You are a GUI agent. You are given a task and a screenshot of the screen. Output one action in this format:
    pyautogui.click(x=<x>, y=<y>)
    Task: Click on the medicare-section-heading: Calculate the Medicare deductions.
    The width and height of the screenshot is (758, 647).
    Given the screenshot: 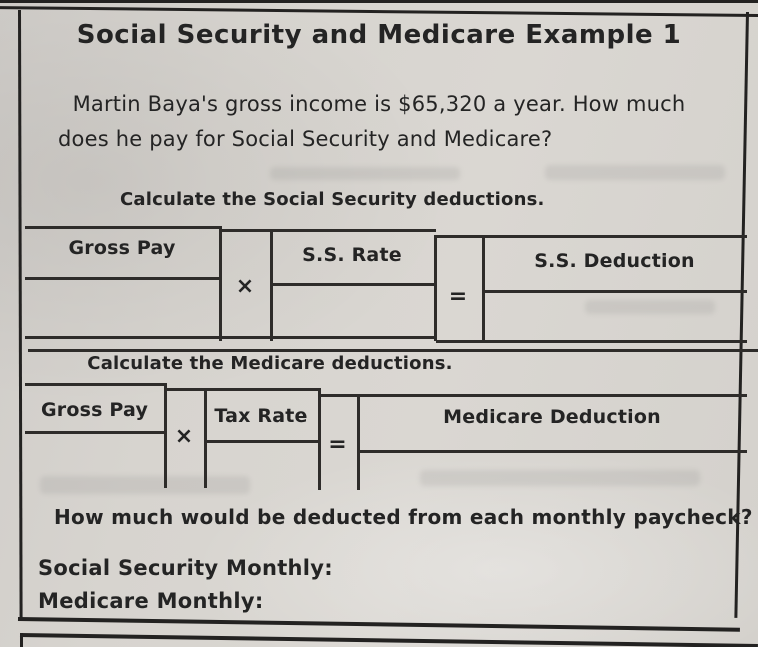 What is the action you would take?
    pyautogui.click(x=270, y=363)
    